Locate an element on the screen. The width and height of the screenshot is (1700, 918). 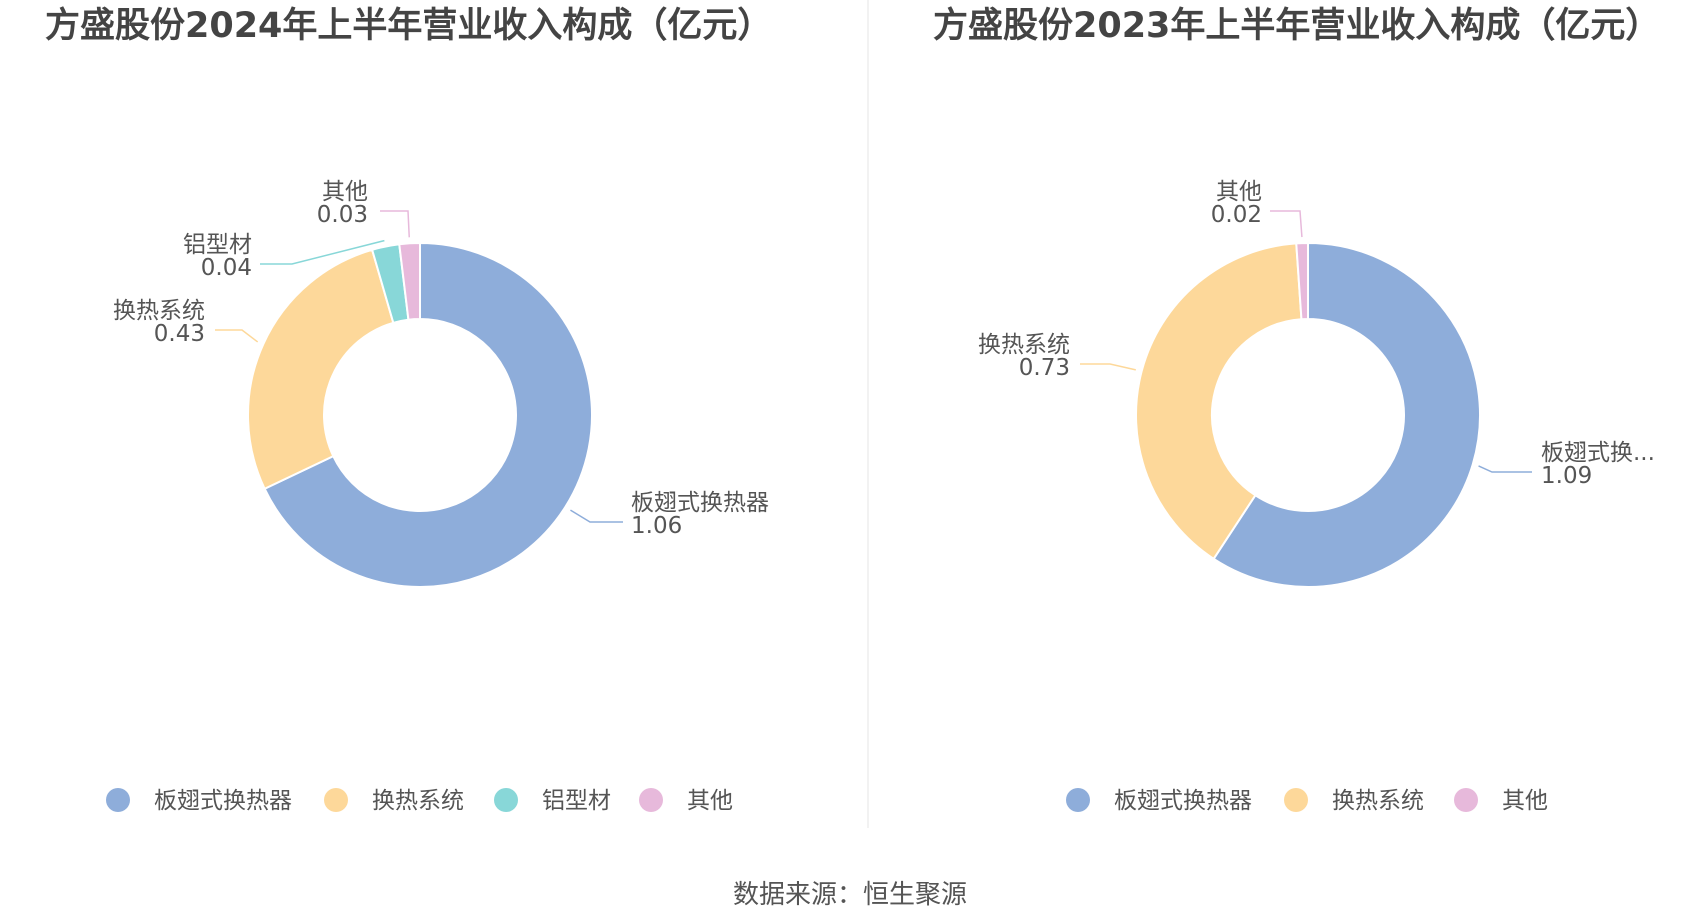
slice-label-value: 0.73 is located at coordinates (1044, 368).